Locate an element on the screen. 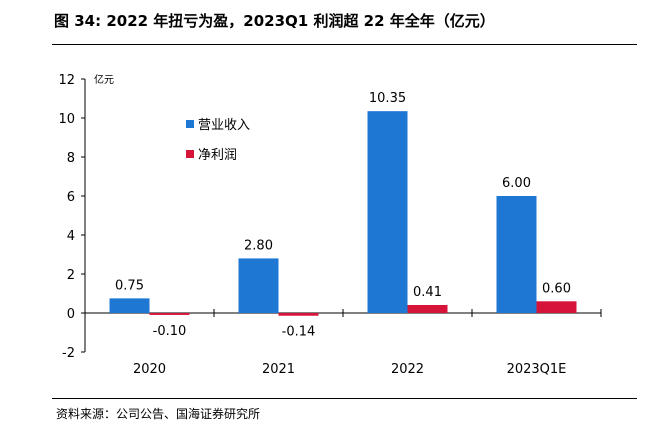 The height and width of the screenshot is (433, 646). y-tick-label: 6 is located at coordinates (71, 197).